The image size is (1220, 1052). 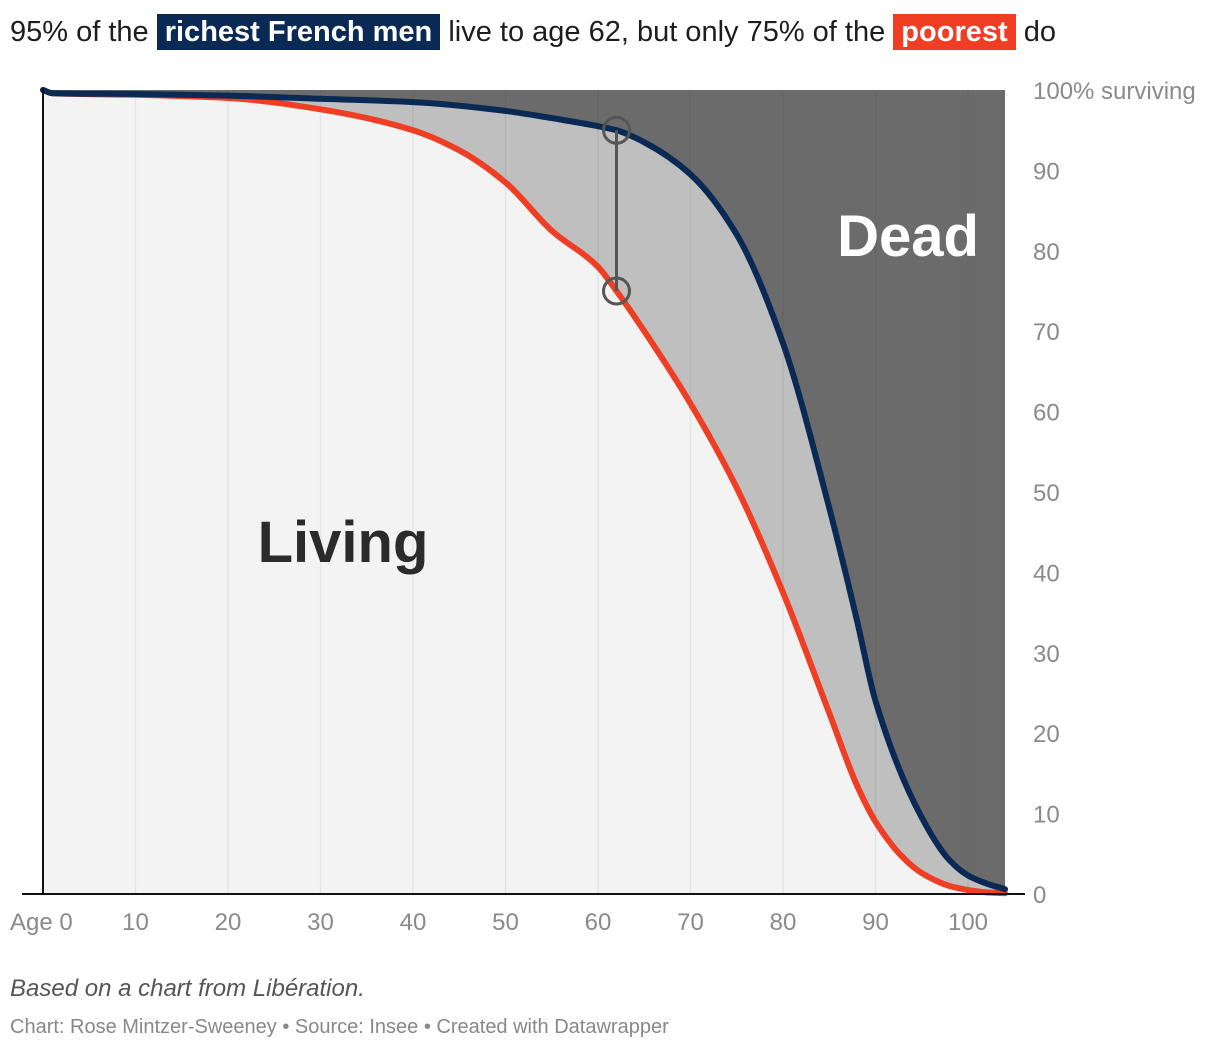 I want to click on x-tick-label: 60, so click(x=598, y=922).